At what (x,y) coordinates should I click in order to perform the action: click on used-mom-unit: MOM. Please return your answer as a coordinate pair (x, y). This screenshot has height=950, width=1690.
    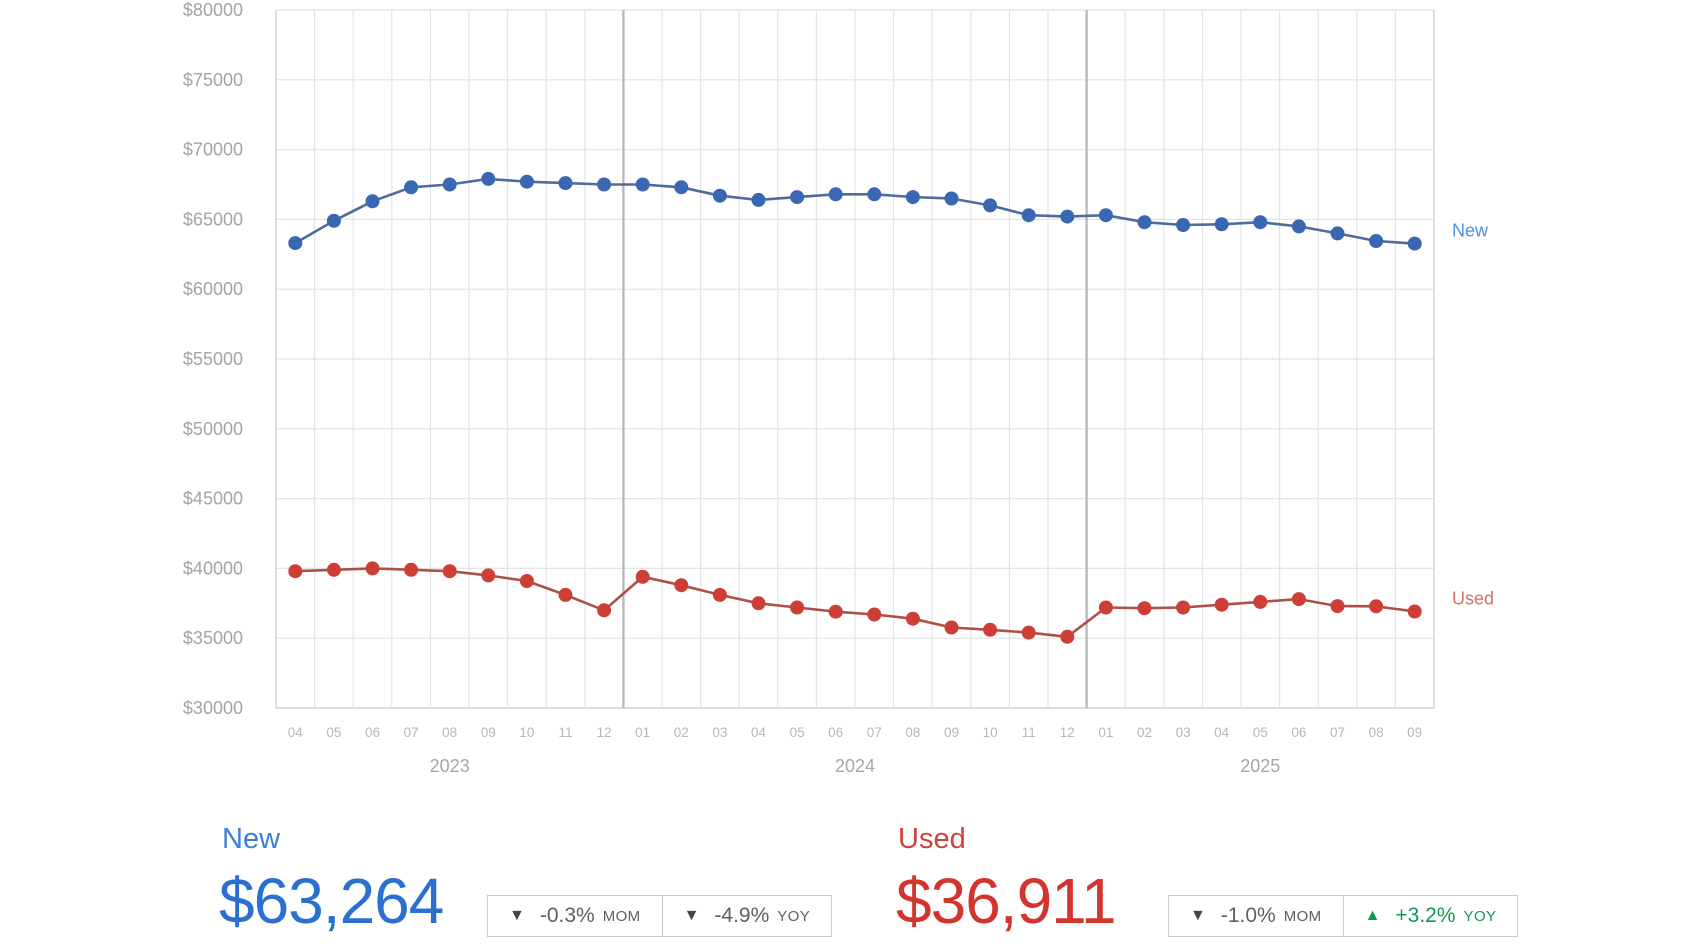
    Looking at the image, I should click on (1302, 916).